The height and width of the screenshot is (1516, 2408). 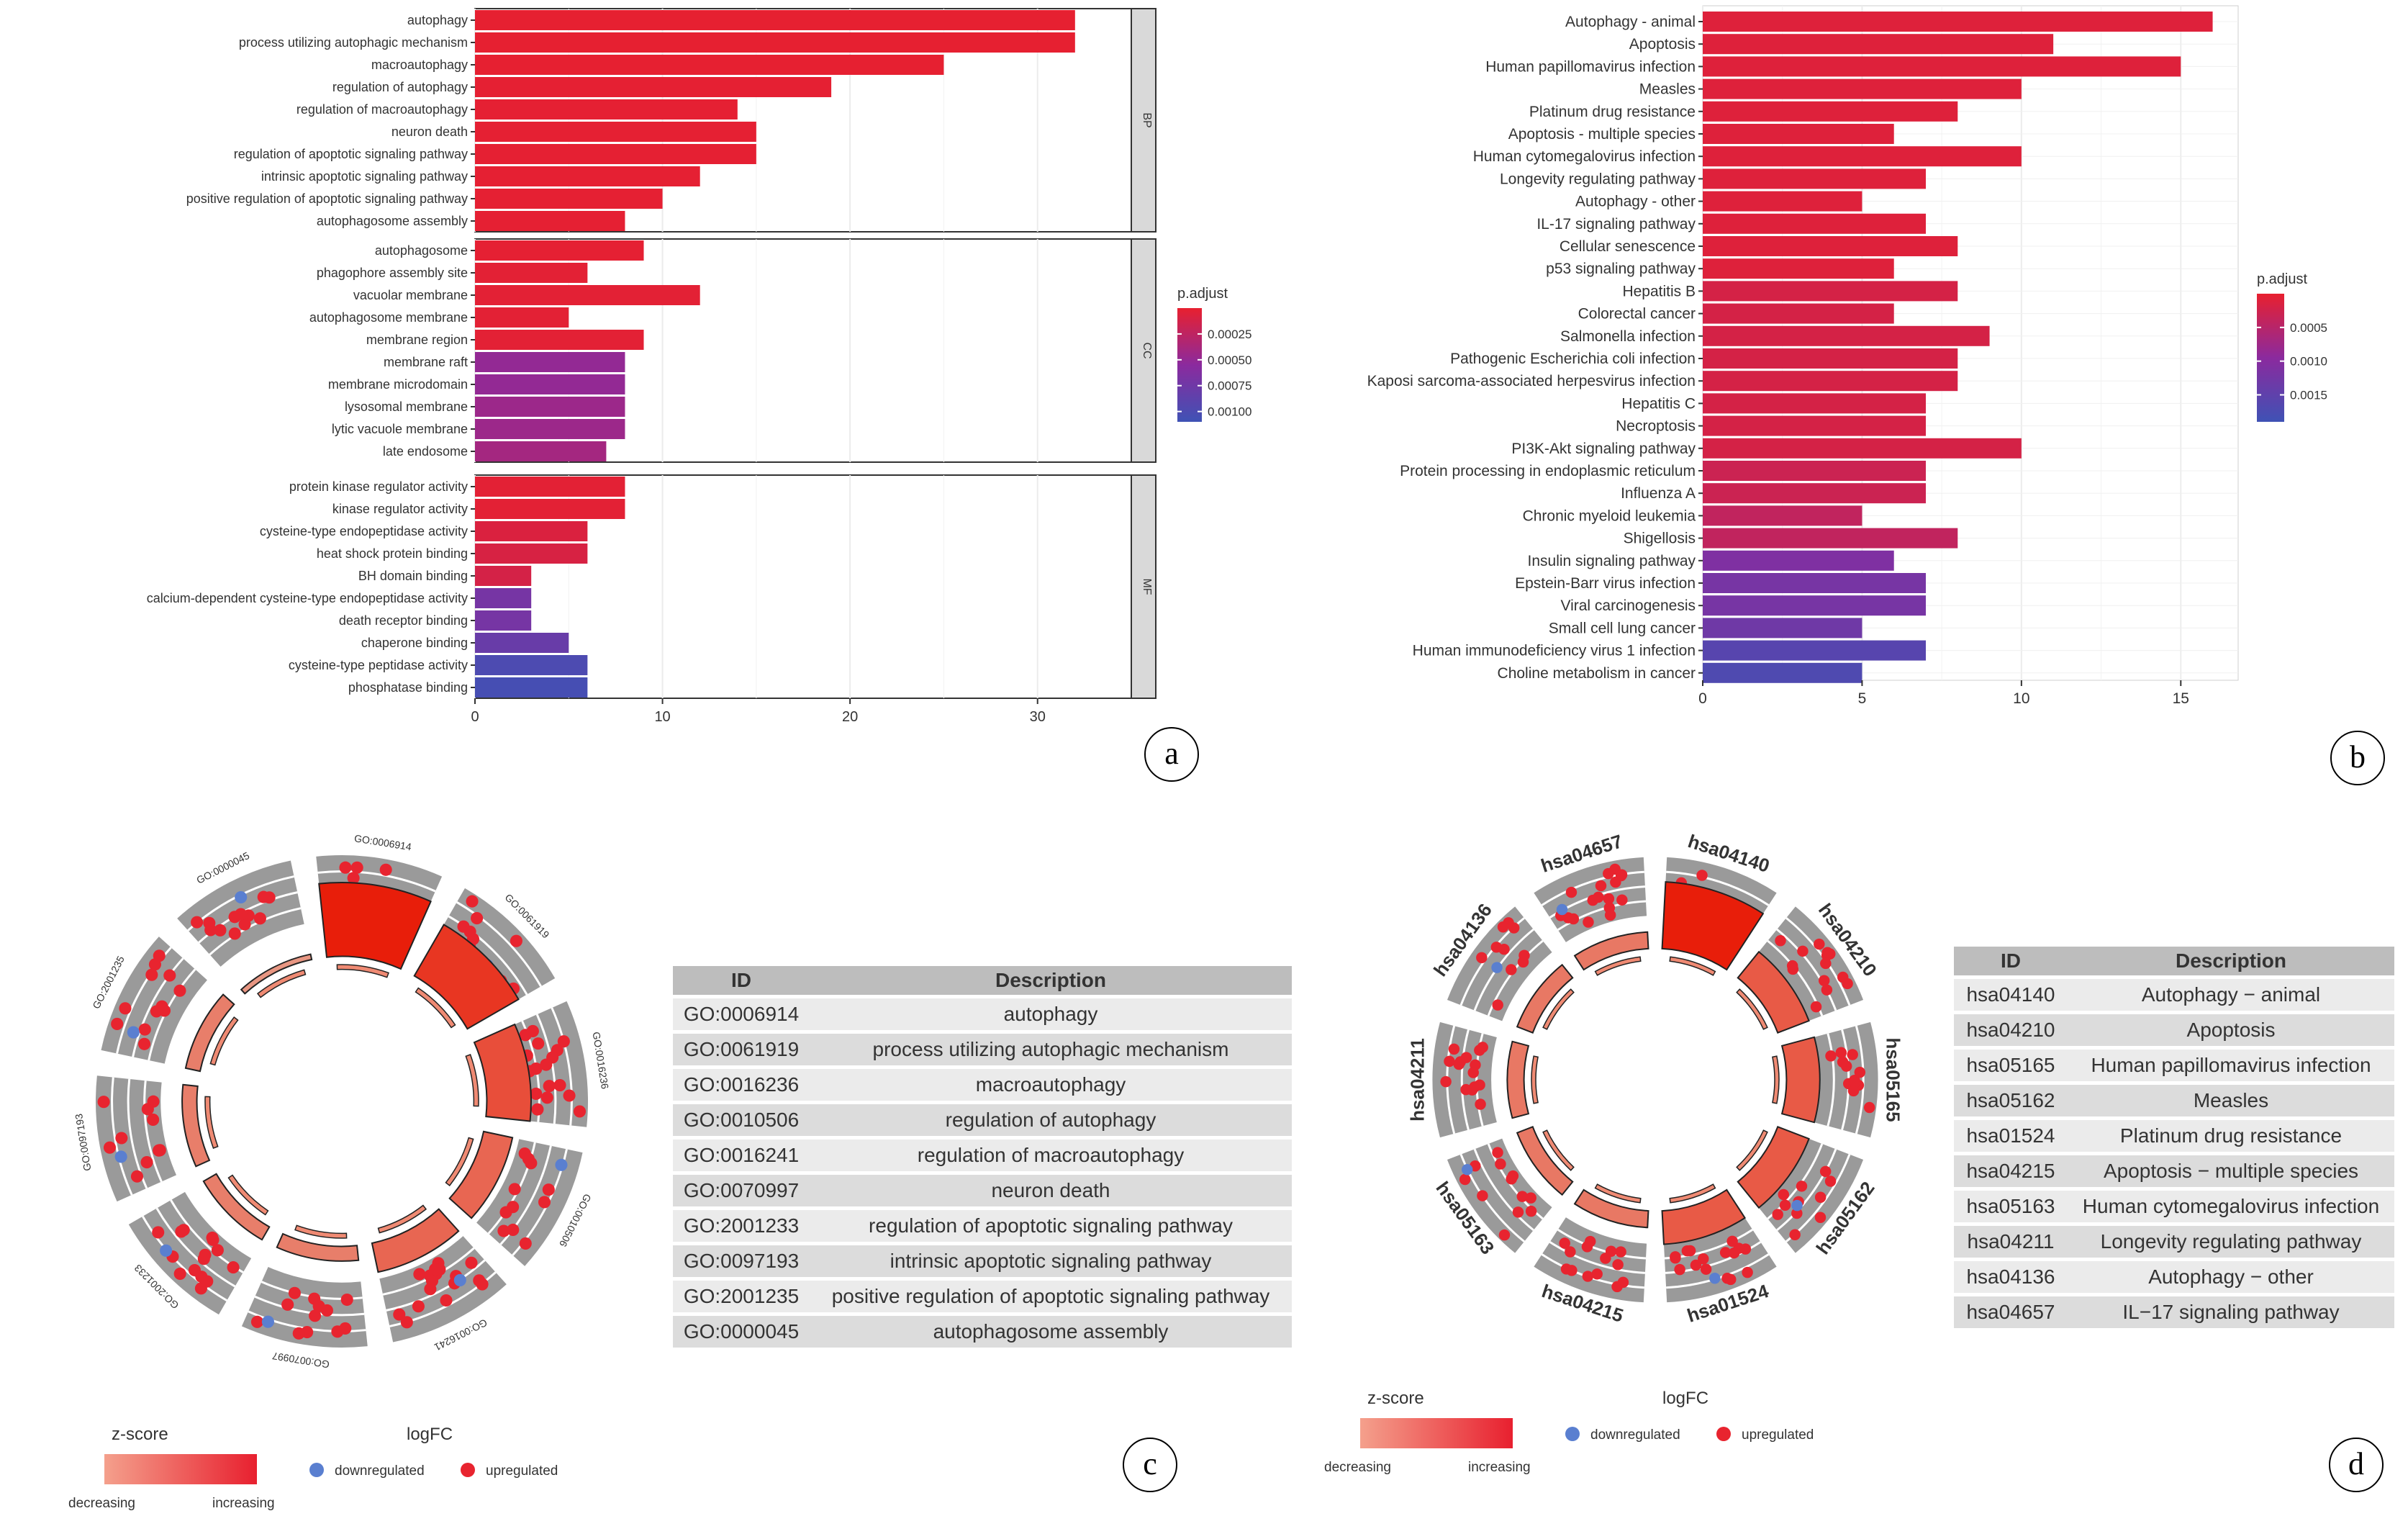 What do you see at coordinates (742, 981) in the screenshot?
I see `table-header-id: ID` at bounding box center [742, 981].